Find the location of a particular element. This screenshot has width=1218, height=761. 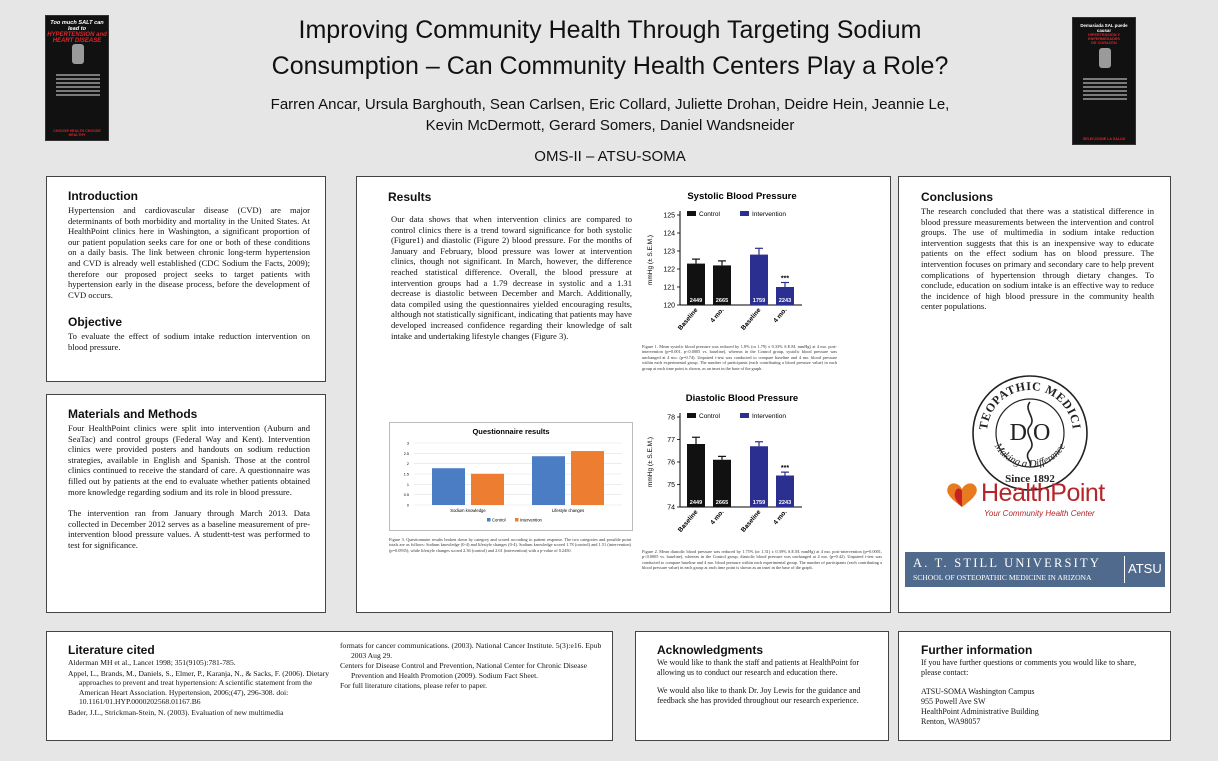

literature-title: Literature cited is located at coordinates (111, 650).